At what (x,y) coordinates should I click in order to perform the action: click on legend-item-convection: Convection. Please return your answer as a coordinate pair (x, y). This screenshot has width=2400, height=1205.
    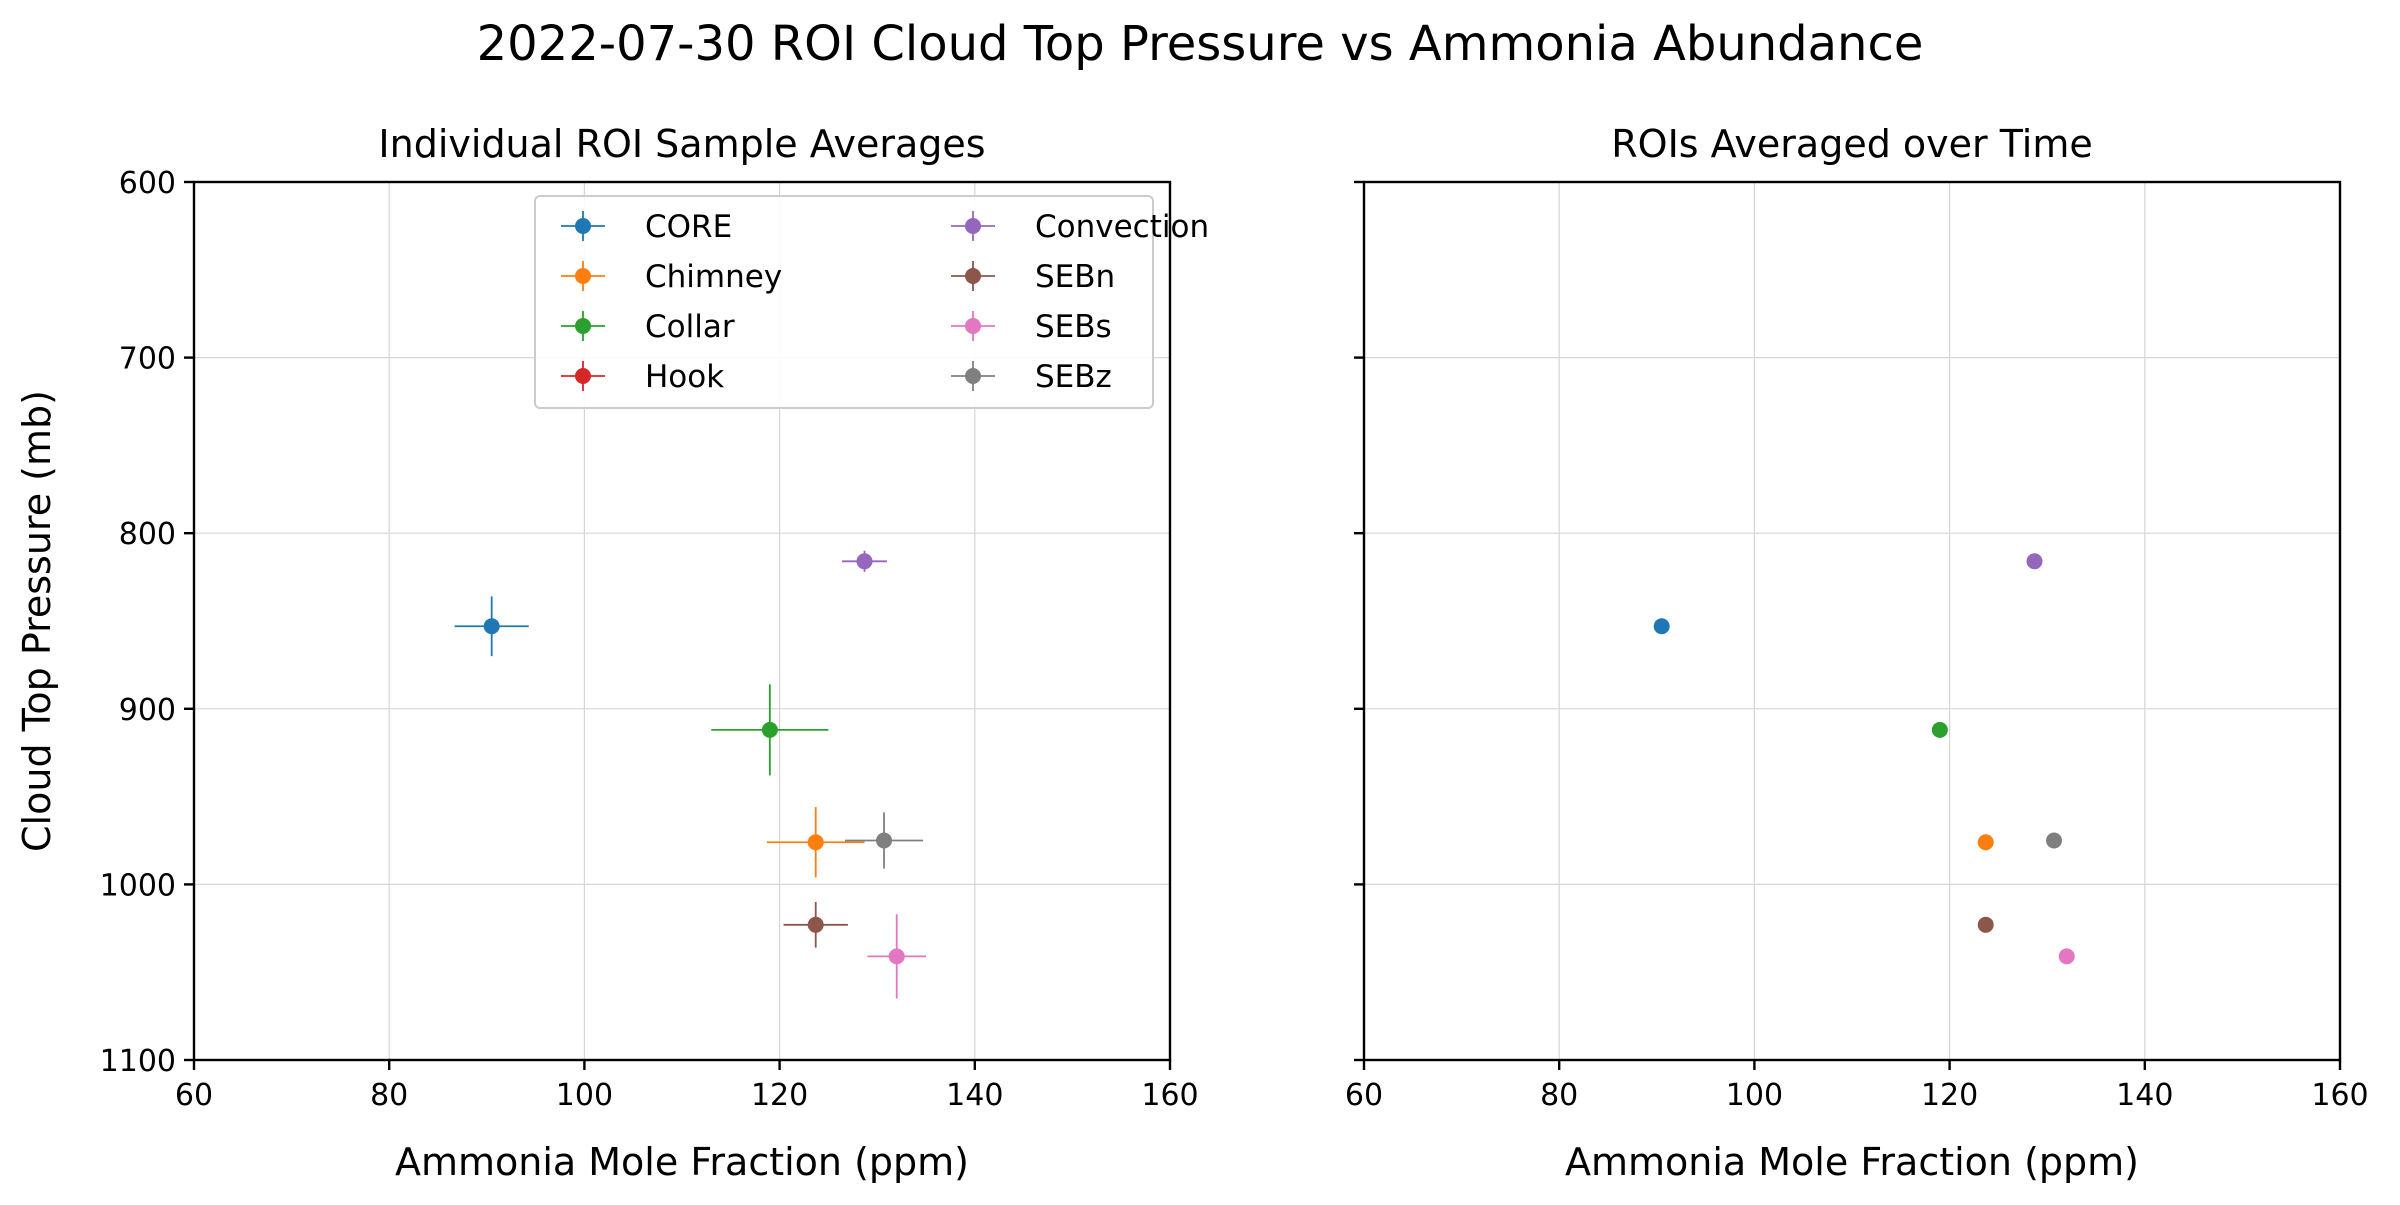
    Looking at the image, I should click on (1080, 227).